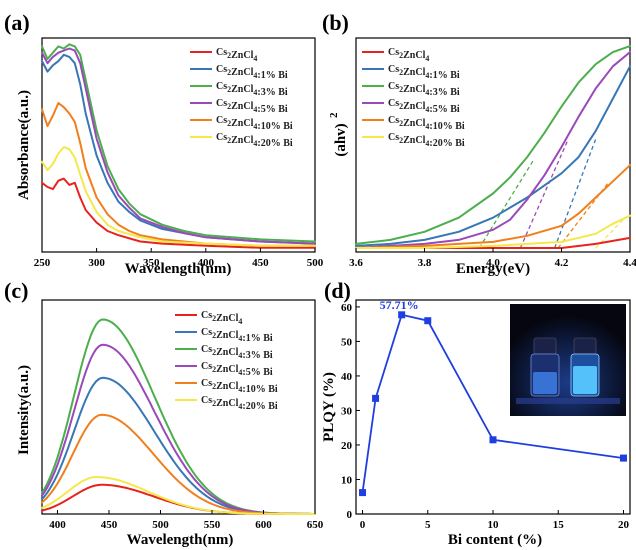 Image resolution: width=636 pixels, height=550 pixels. I want to click on panel-a-xlabel: Wavelength(nm), so click(178, 269).